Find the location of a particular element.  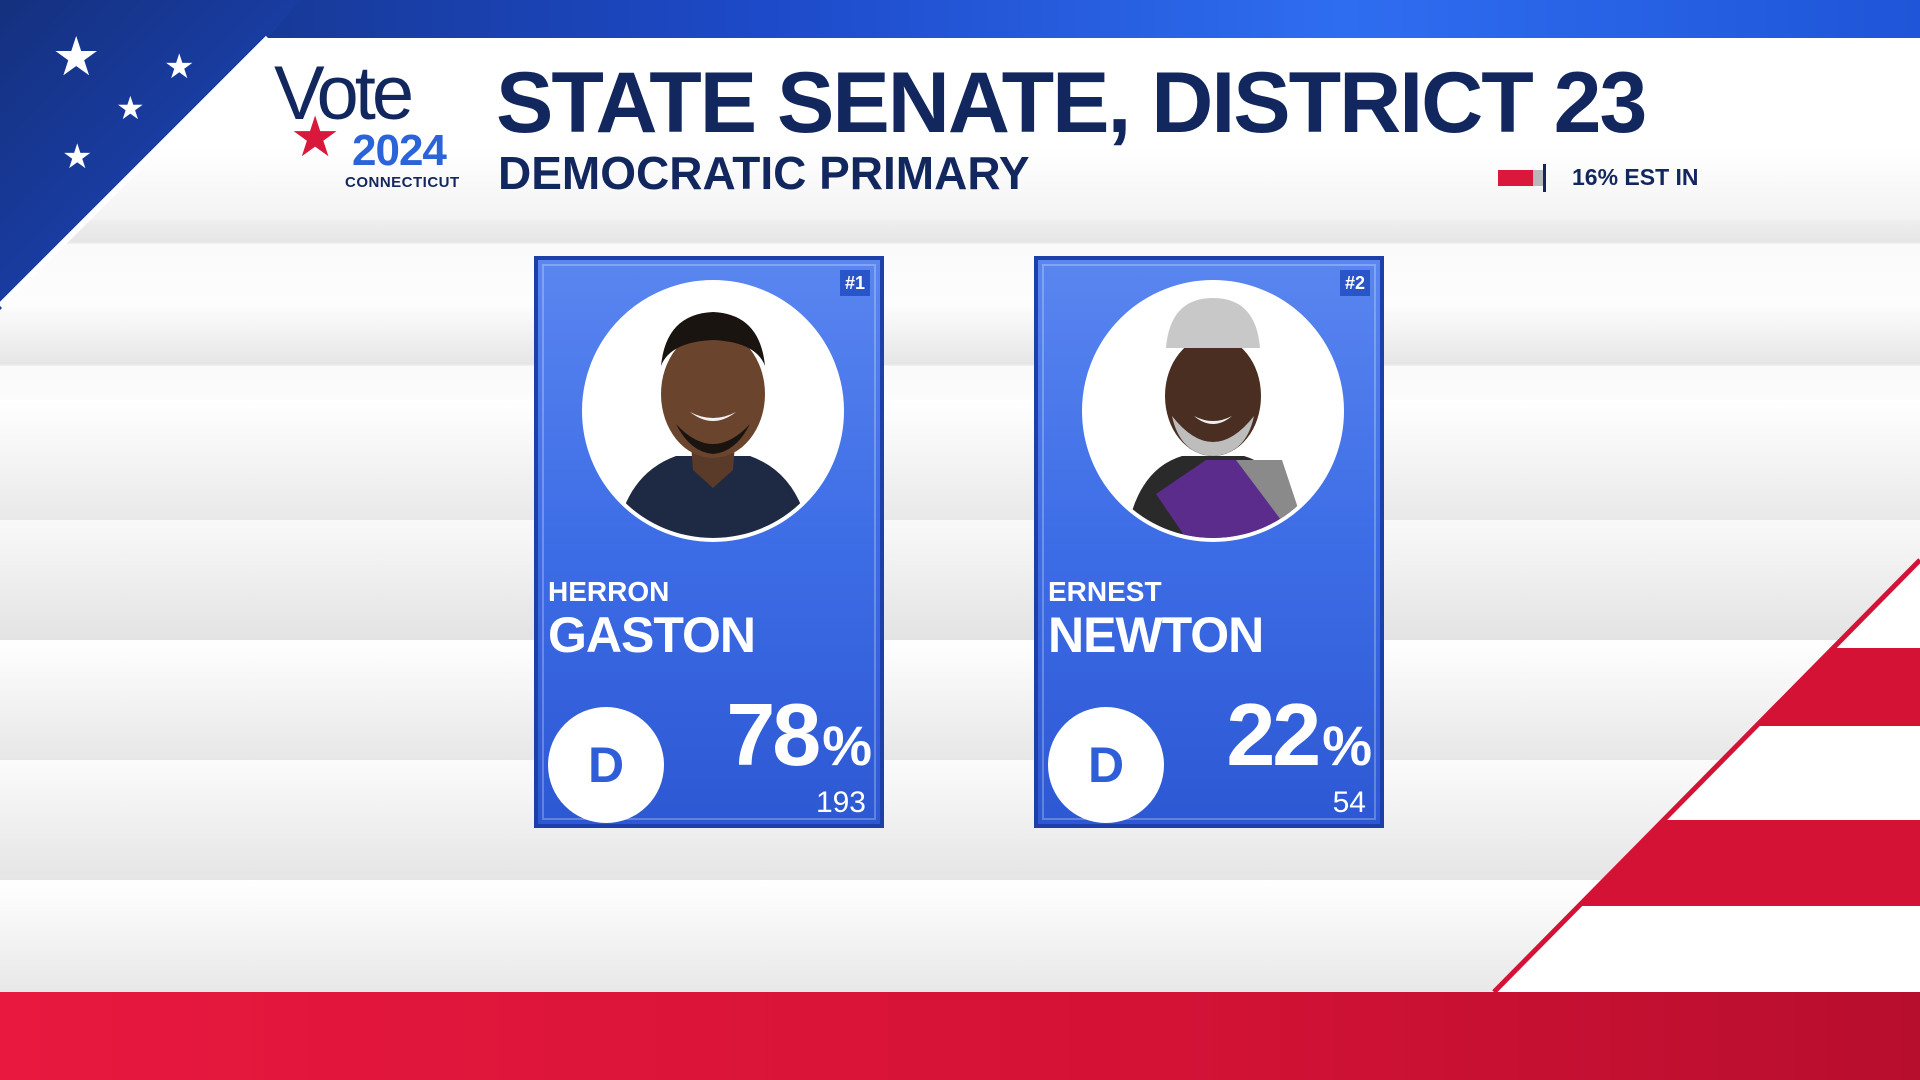

reporting-bar-fill is located at coordinates (1516, 178).